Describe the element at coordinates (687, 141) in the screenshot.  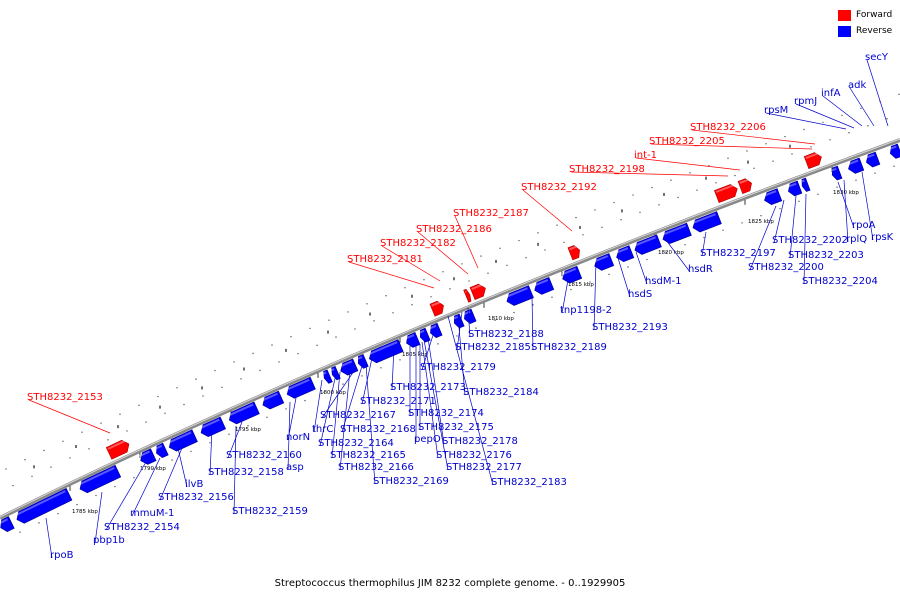
I see `gene-label: STH8232_2205` at that location.